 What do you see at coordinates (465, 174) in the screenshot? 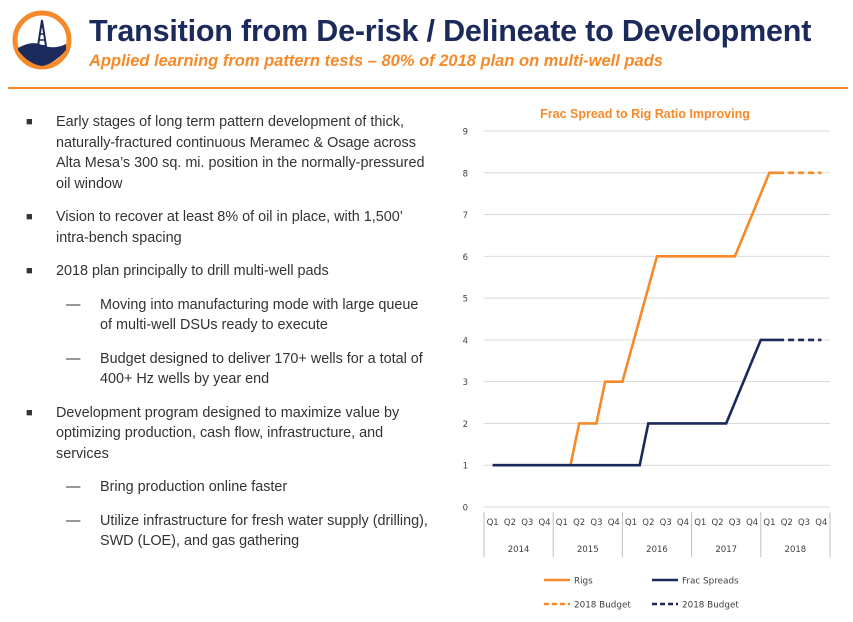
I see `y-tick-label: 8` at bounding box center [465, 174].